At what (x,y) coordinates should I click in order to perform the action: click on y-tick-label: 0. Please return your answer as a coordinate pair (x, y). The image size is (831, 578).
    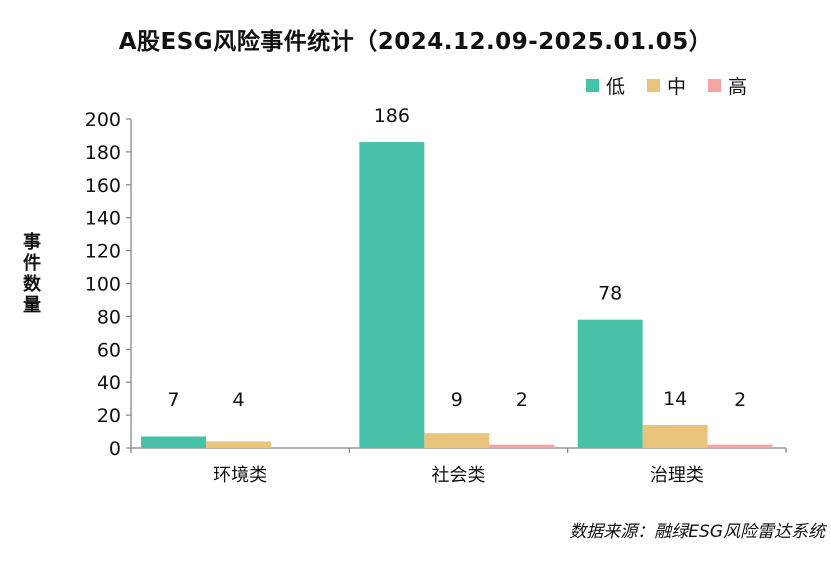
    Looking at the image, I should click on (115, 449).